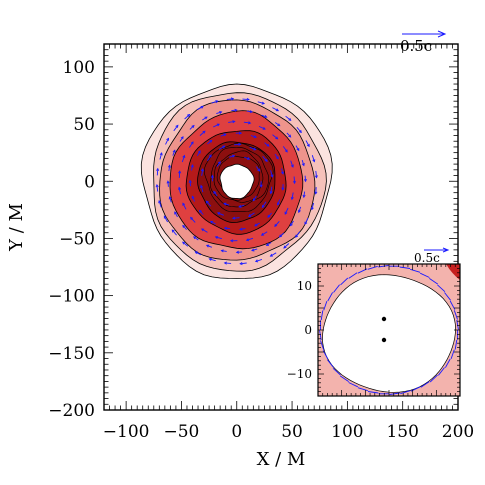 This screenshot has width=485, height=485. I want to click on inset-y-tick-label: 0, so click(308, 330).